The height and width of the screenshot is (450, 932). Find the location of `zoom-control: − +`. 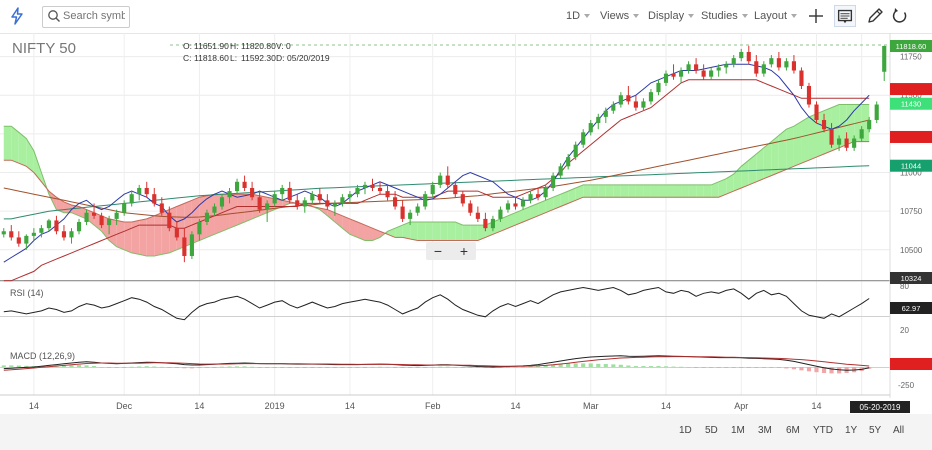

zoom-control: − + is located at coordinates (451, 251).